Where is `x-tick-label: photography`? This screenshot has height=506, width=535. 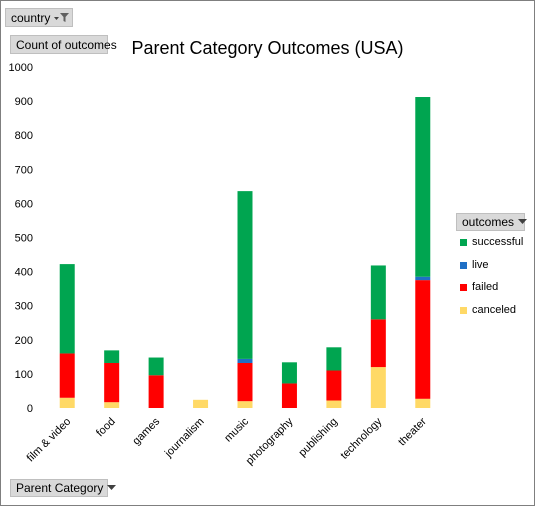 x-tick-label: photography is located at coordinates (270, 441).